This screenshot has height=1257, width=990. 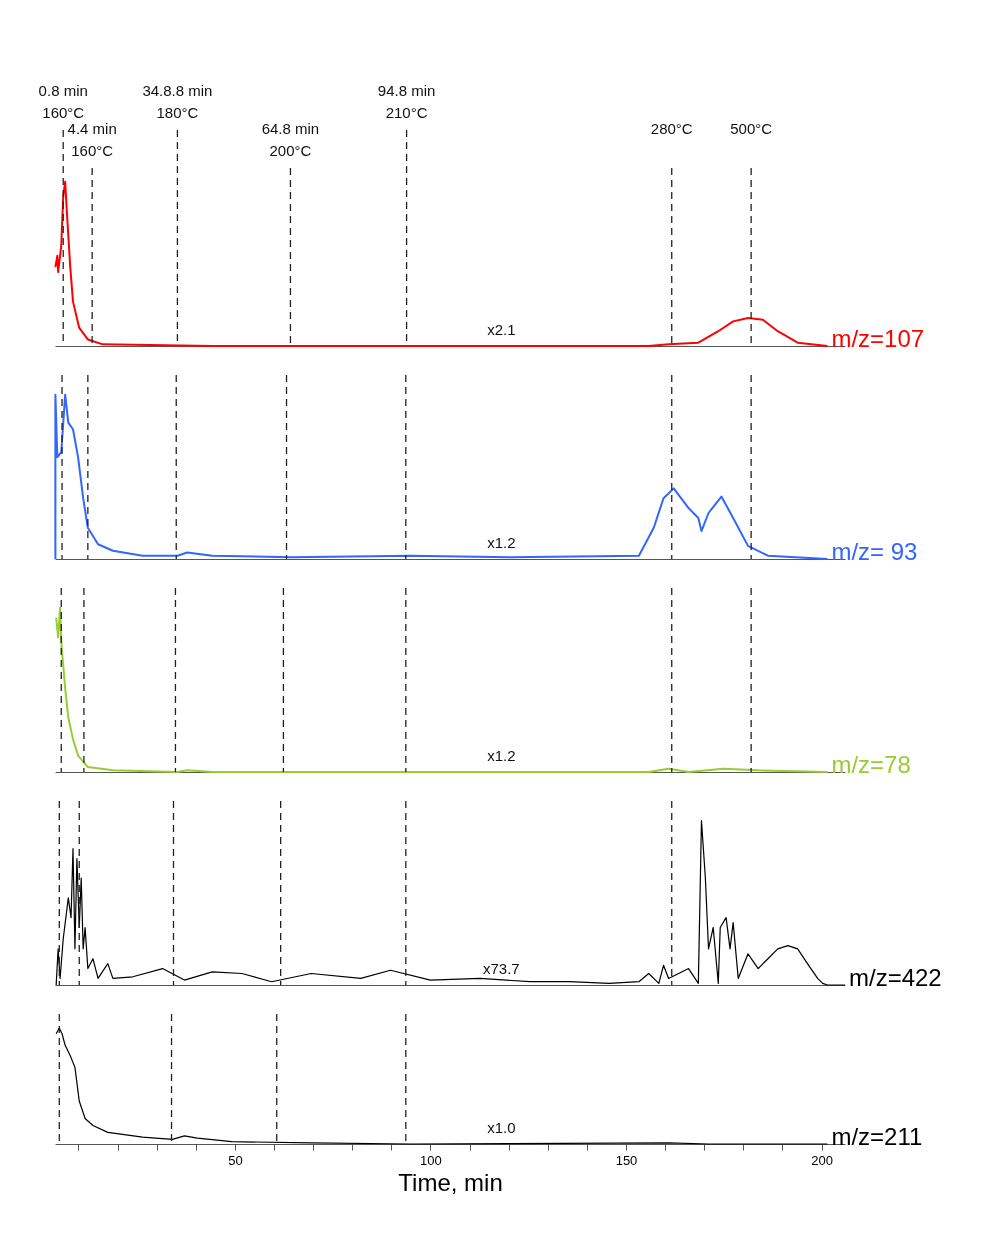 I want to click on x-tick-label: 50, so click(x=235, y=1160).